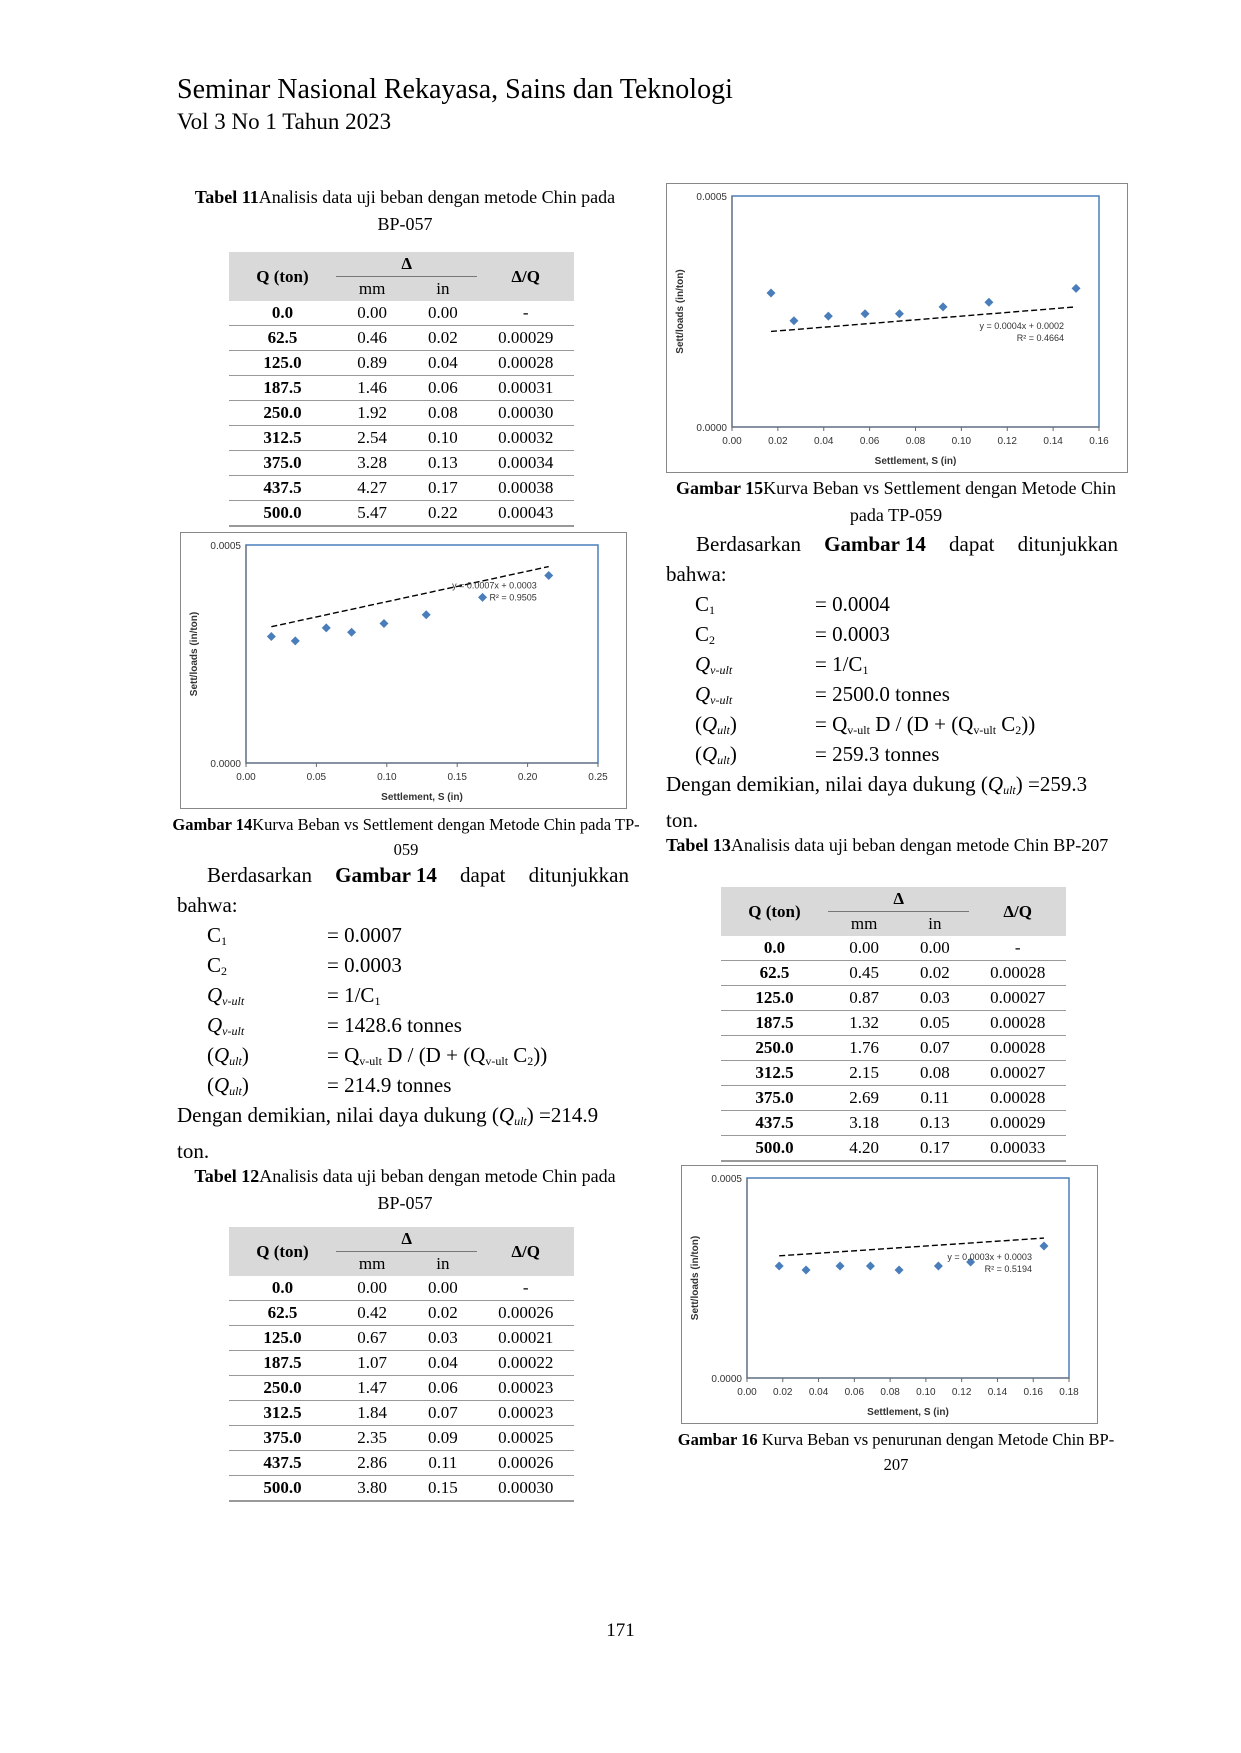 This screenshot has height=1753, width=1241. I want to click on table-cell: 1.76, so click(864, 1047).